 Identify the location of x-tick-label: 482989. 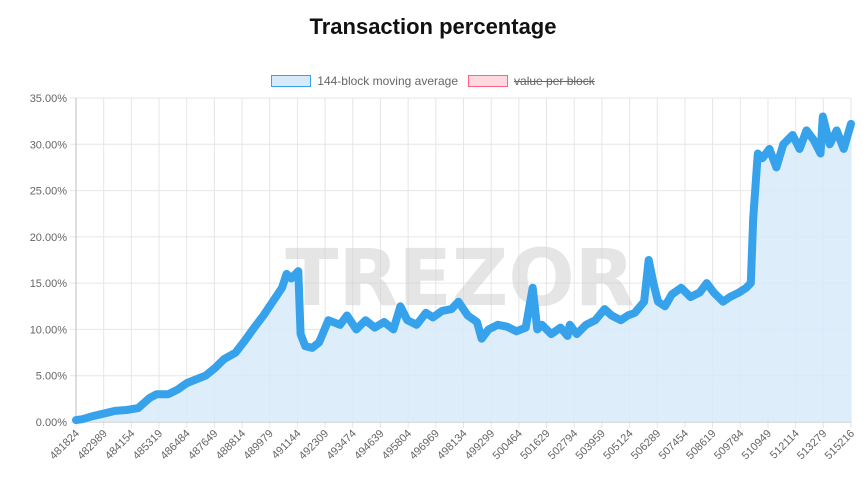
(92, 445).